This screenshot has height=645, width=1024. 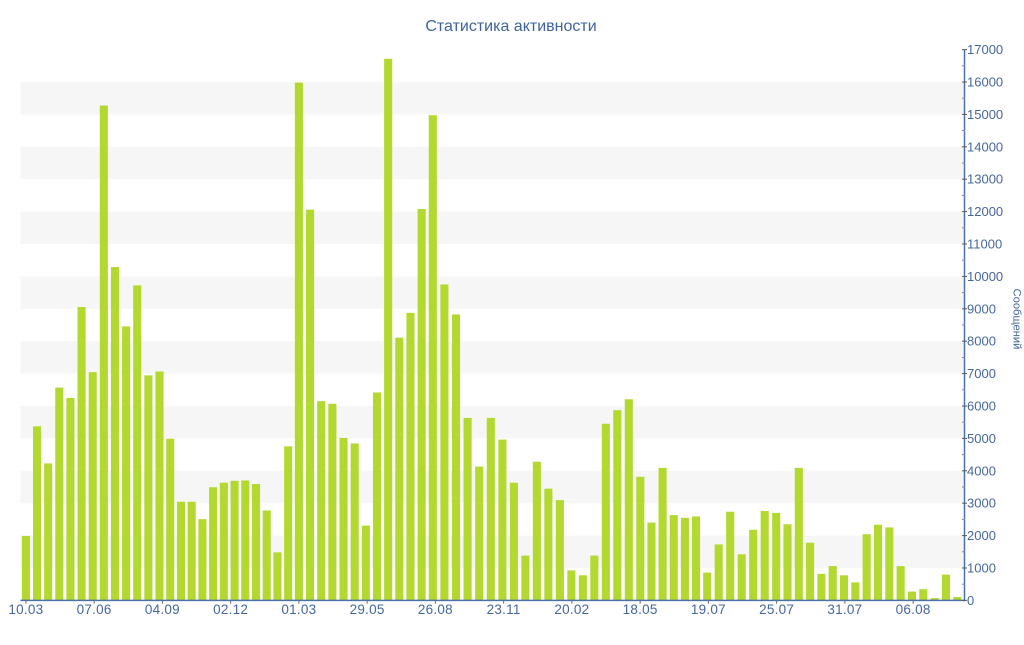 What do you see at coordinates (1017, 319) in the screenshot?
I see `svg-text: Сообщений` at bounding box center [1017, 319].